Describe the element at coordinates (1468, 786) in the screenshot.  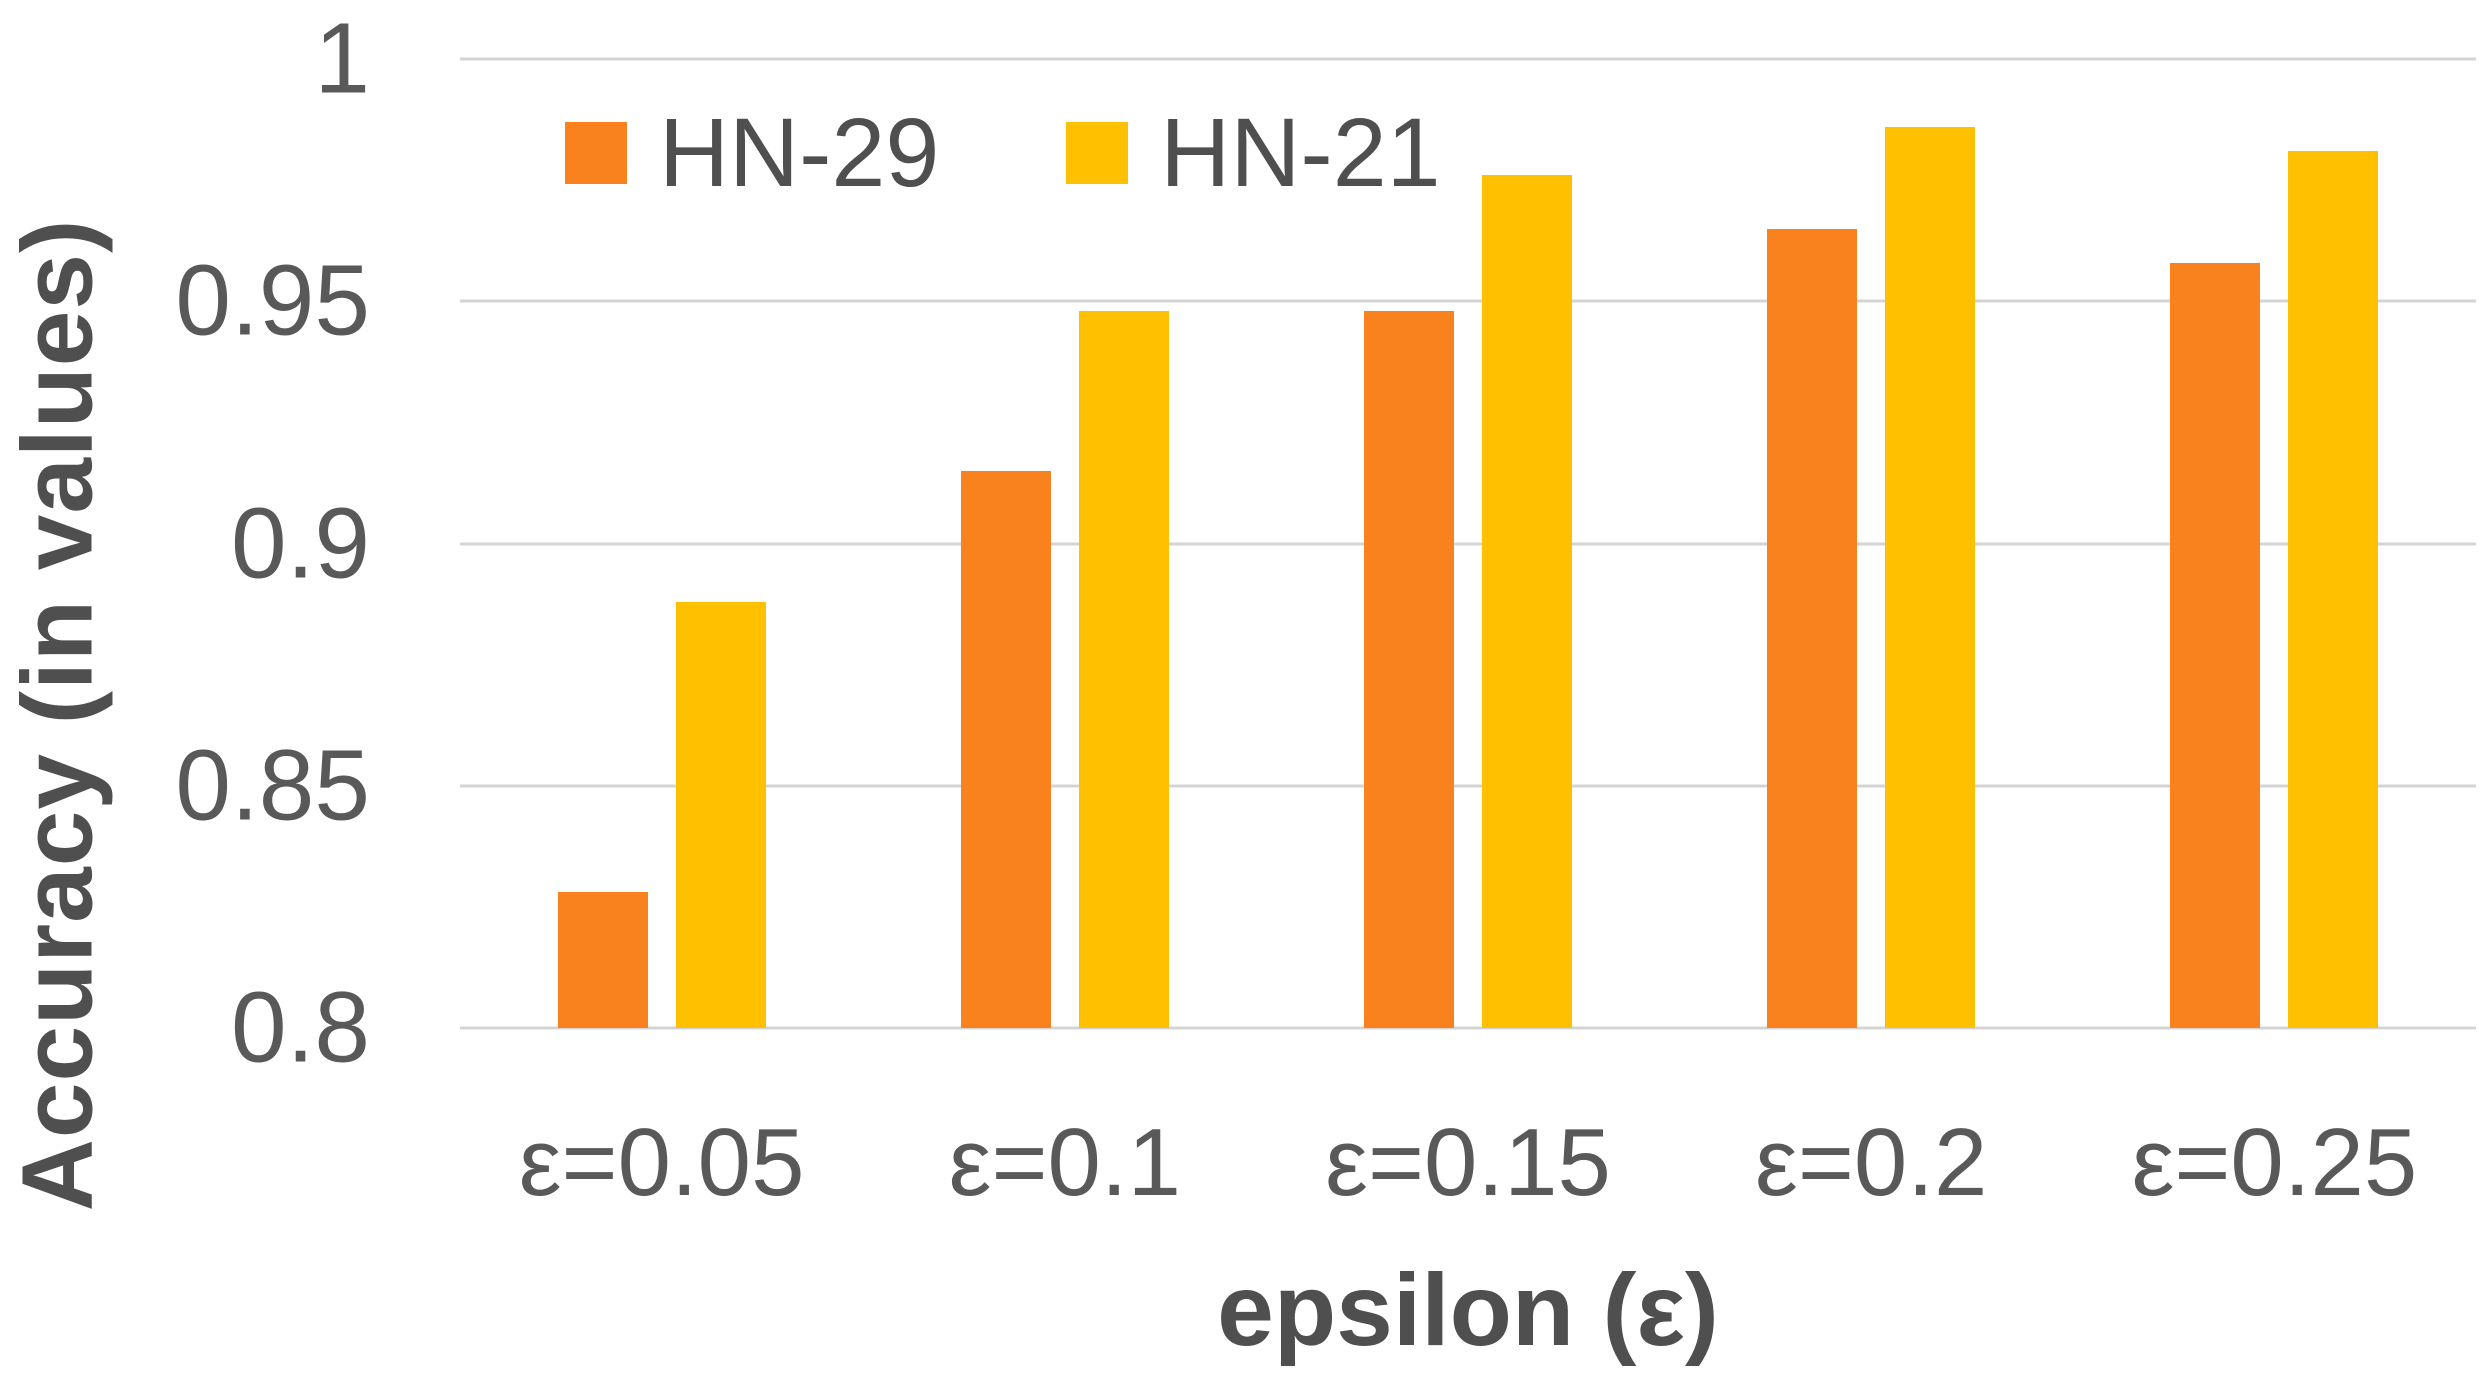
I see `gridline-0.85` at that location.